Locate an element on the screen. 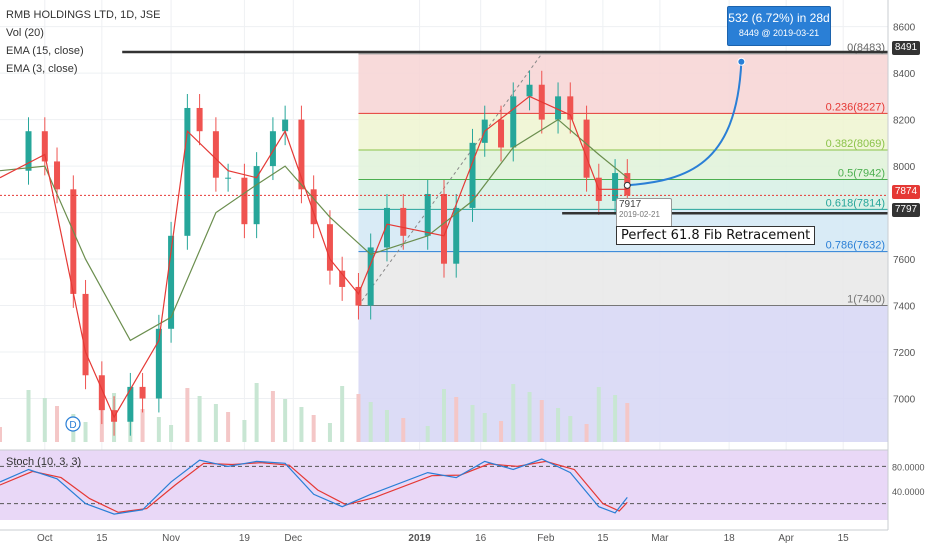 This screenshot has width=932, height=550. price-tag-last: 7874 is located at coordinates (906, 192).